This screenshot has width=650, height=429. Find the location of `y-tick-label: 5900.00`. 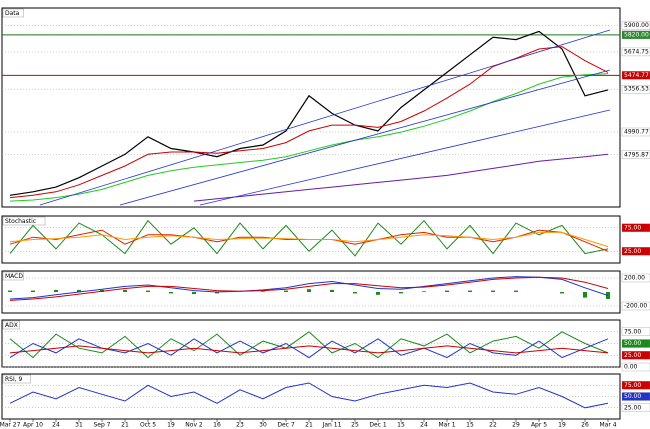

y-tick-label: 5900.00 is located at coordinates (636, 25).